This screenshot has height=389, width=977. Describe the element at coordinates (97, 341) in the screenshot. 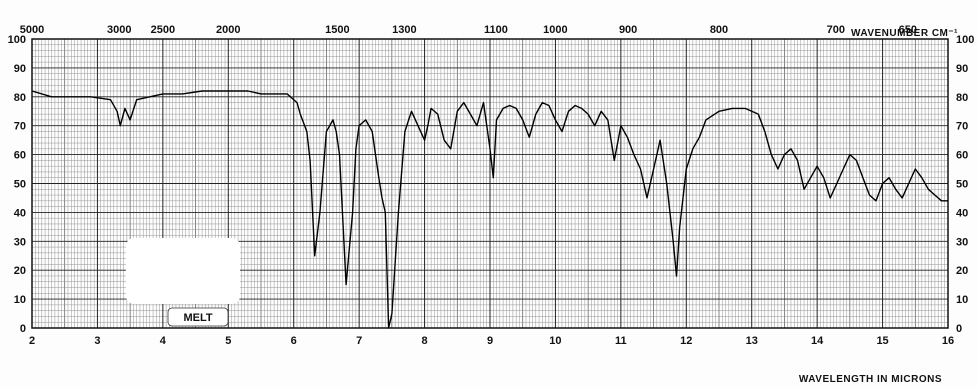

I see `x-tick-label: 3` at that location.